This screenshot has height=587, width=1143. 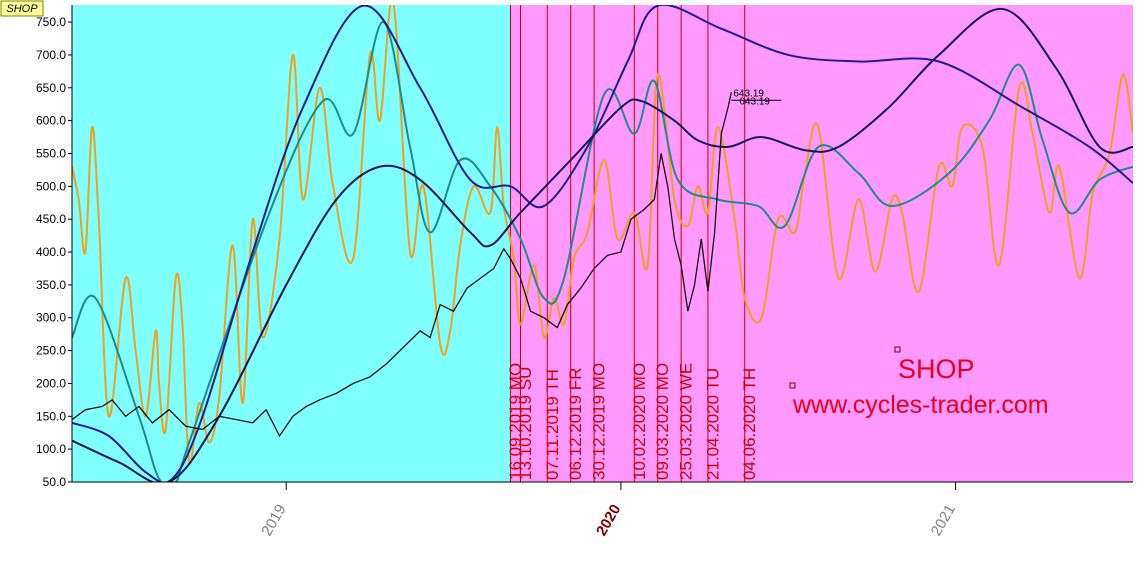 I want to click on website: www.cycles-trader.com, so click(x=920, y=405).